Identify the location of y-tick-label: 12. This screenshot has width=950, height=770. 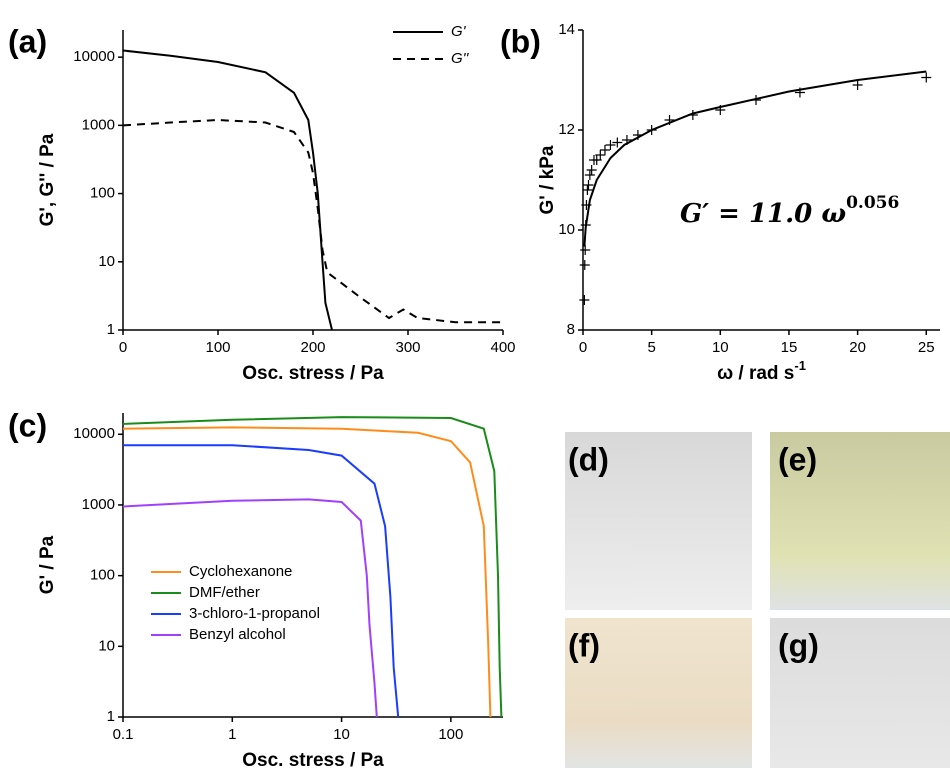
(566, 129).